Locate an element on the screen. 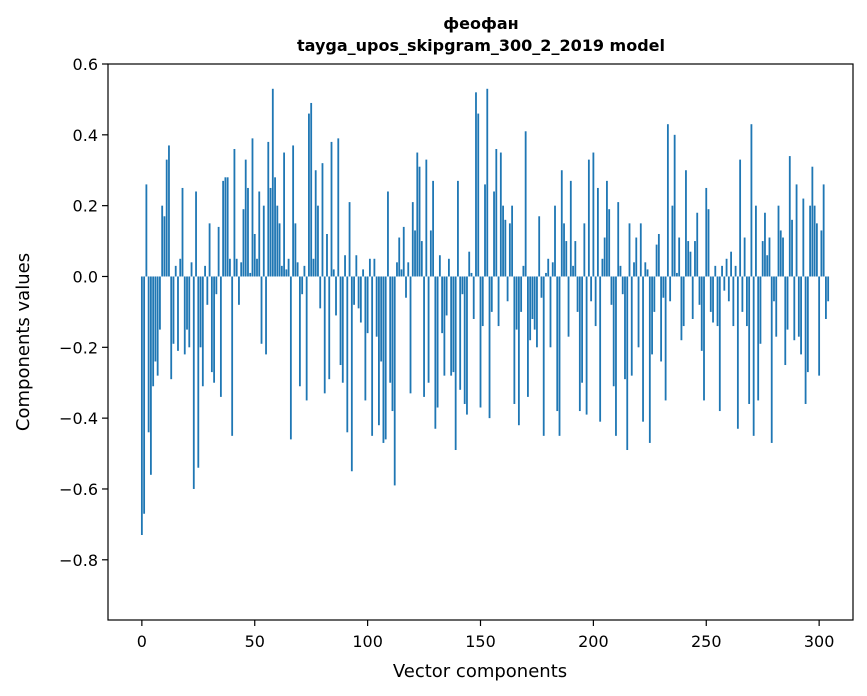 The image size is (867, 696). y-tick-label: 0.2 is located at coordinates (85, 206).